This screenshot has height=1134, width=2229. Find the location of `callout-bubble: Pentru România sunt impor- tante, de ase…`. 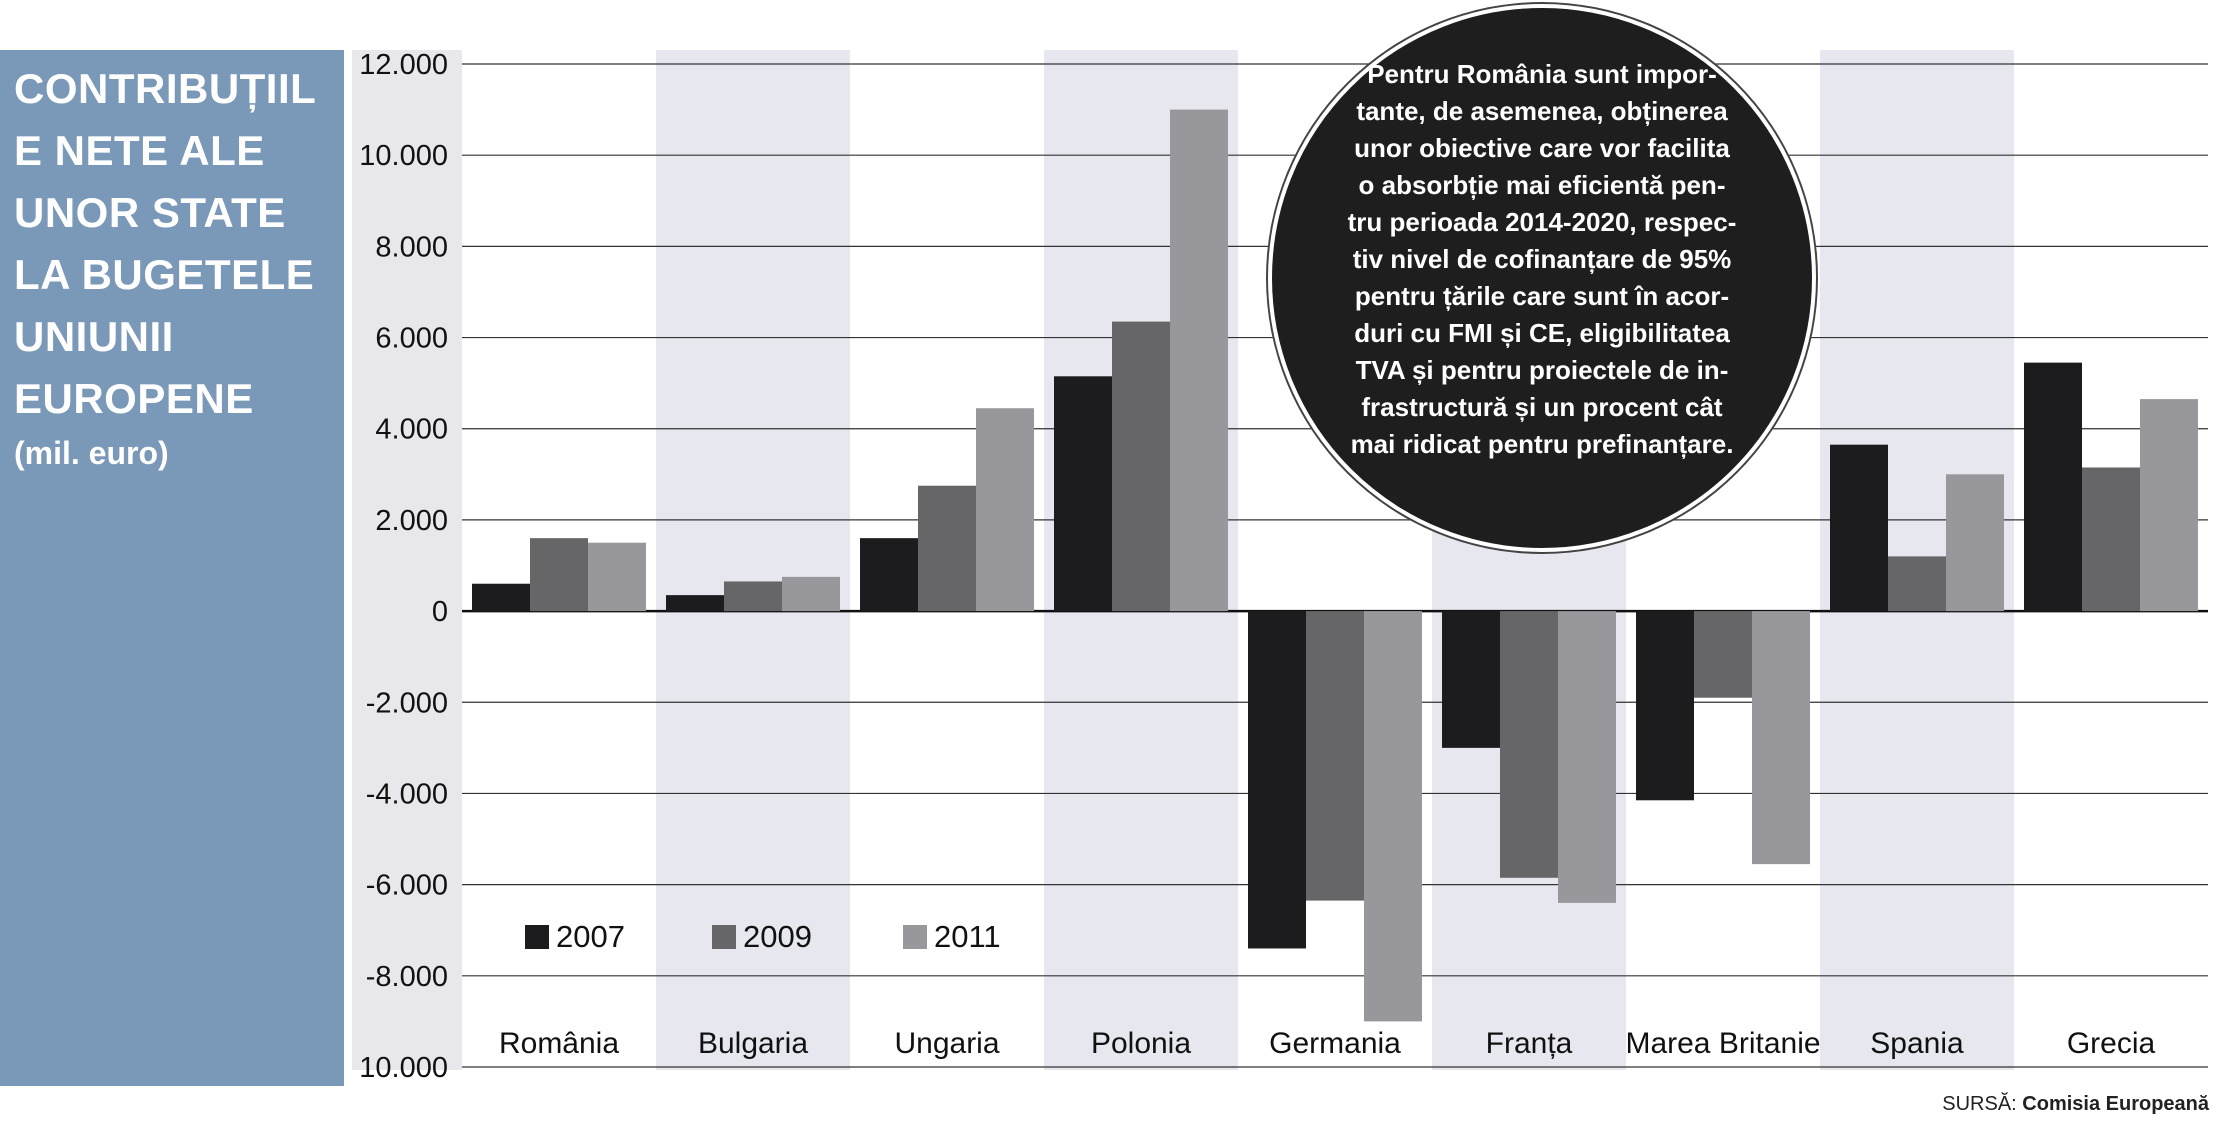

callout-bubble: Pentru România sunt impor- tante, de ase… is located at coordinates (1542, 278).